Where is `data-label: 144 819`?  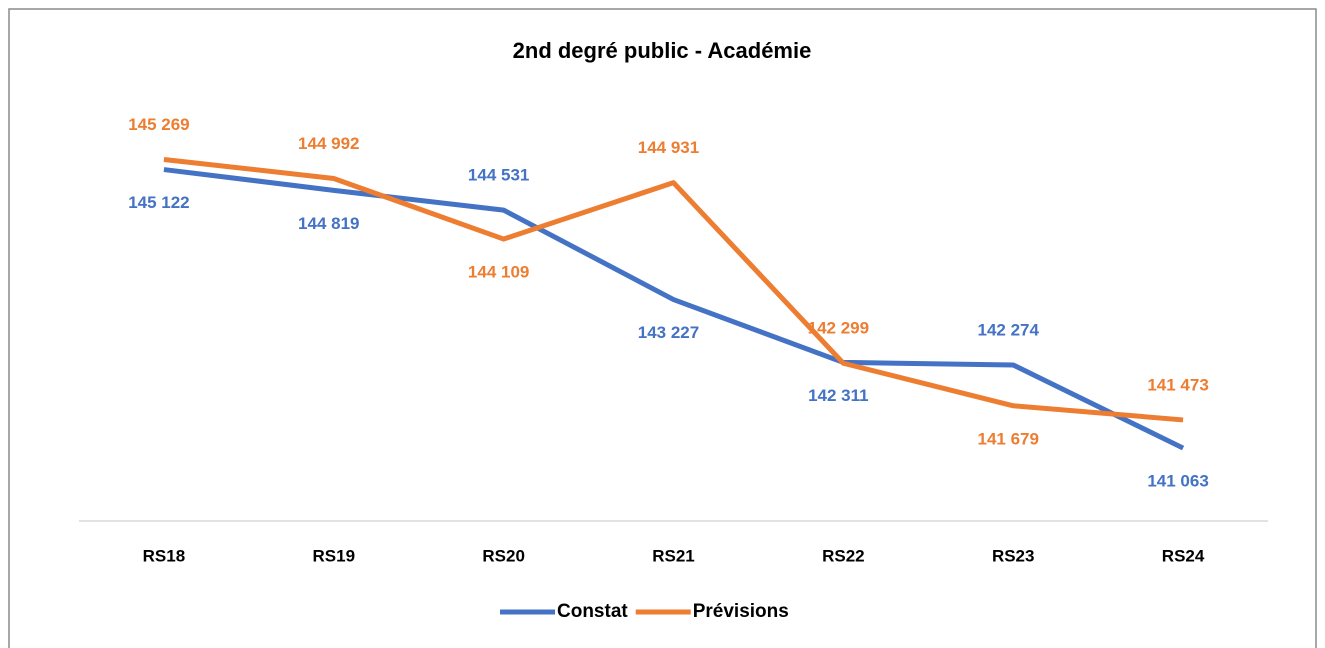 data-label: 144 819 is located at coordinates (328, 223).